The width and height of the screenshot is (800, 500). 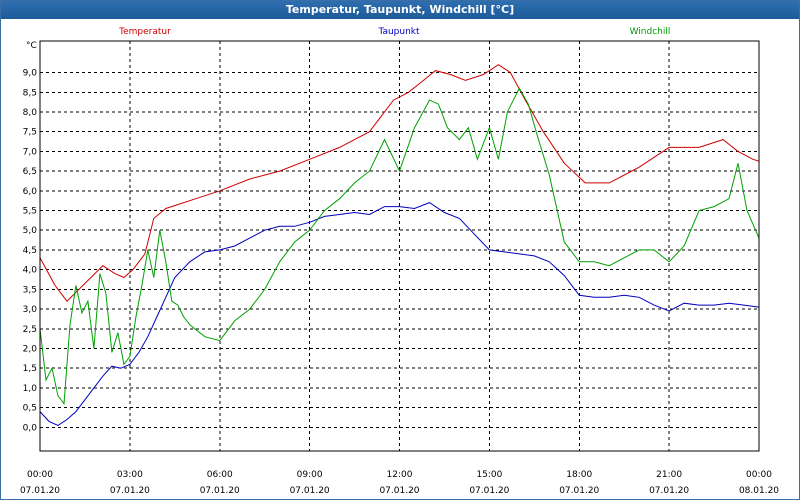 What do you see at coordinates (30, 409) in the screenshot?
I see `y-tick-label: 0,5` at bounding box center [30, 409].